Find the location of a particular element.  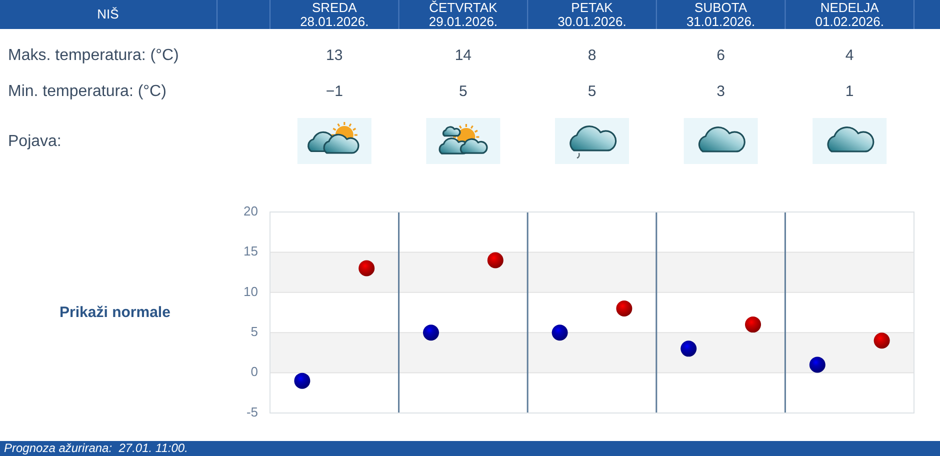

data-label: 1 is located at coordinates (849, 91).